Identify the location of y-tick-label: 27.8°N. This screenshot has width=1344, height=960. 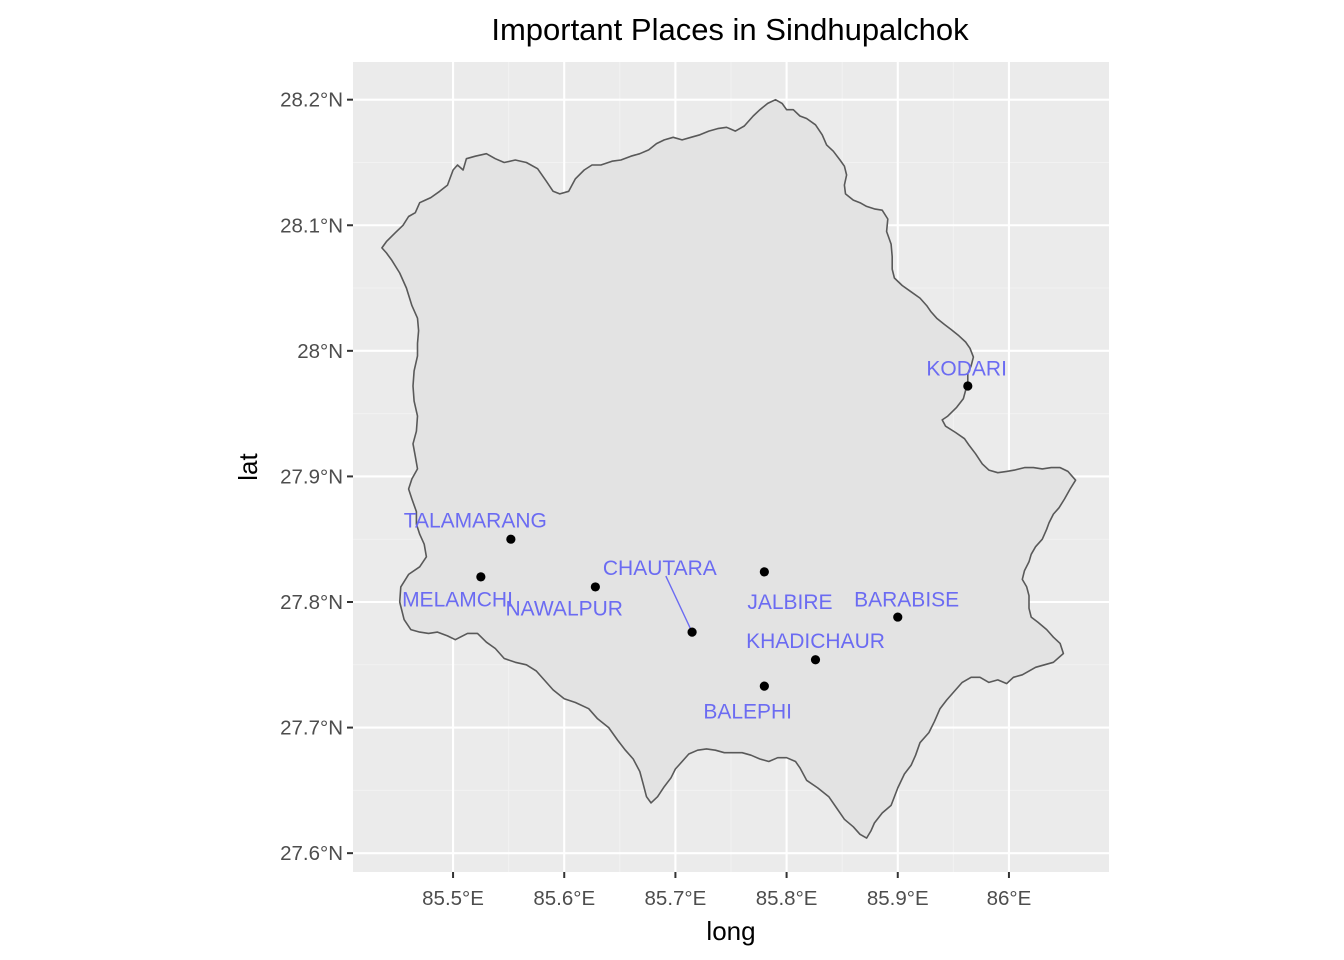
(311, 602).